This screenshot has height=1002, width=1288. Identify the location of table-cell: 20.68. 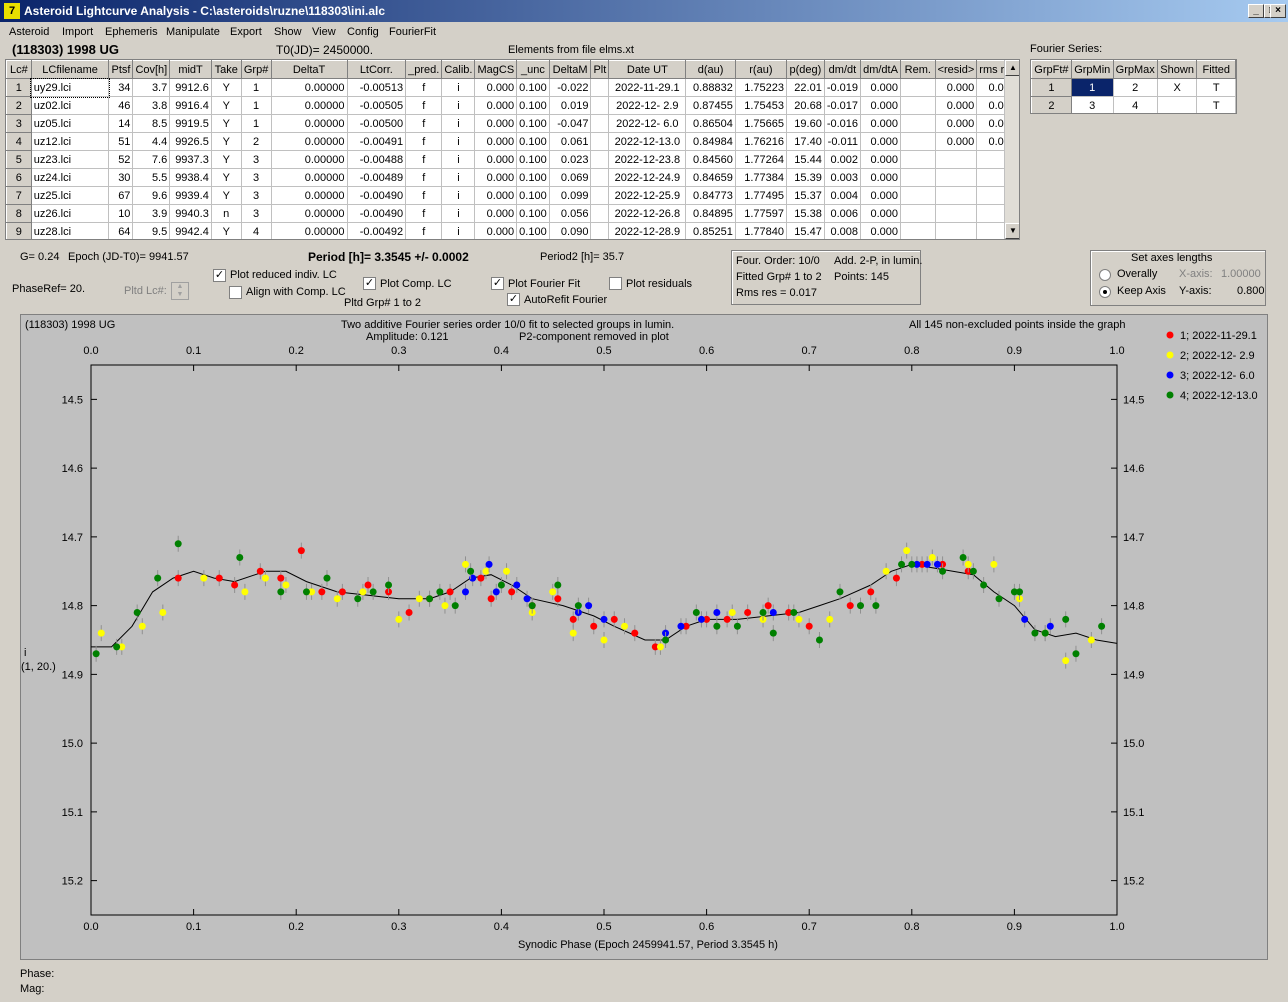
(805, 105).